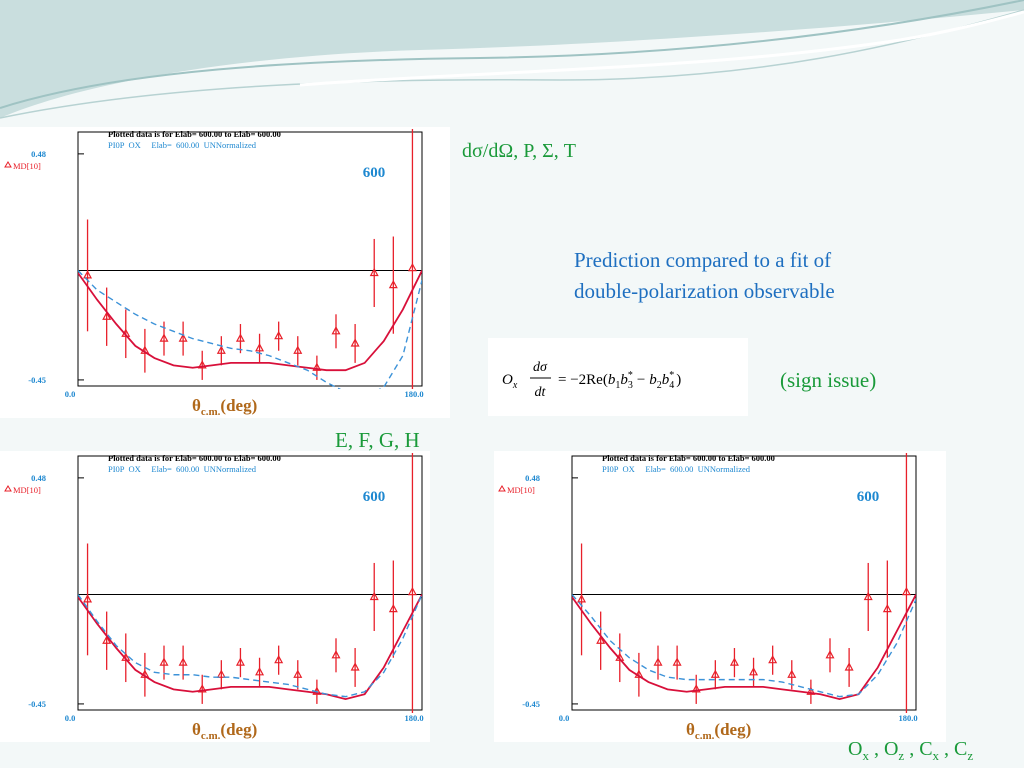  Describe the element at coordinates (540, 367) in the screenshot. I see `formula-part: dσ` at that location.